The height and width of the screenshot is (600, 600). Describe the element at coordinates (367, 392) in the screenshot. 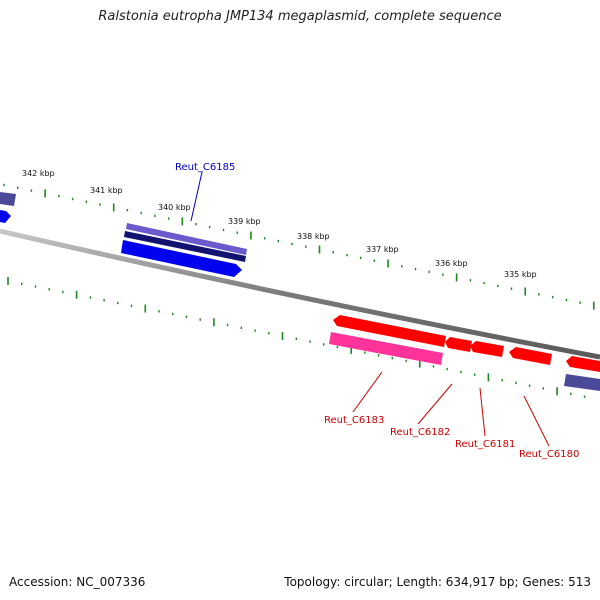

I see `callout-line-reut-c6183` at that location.